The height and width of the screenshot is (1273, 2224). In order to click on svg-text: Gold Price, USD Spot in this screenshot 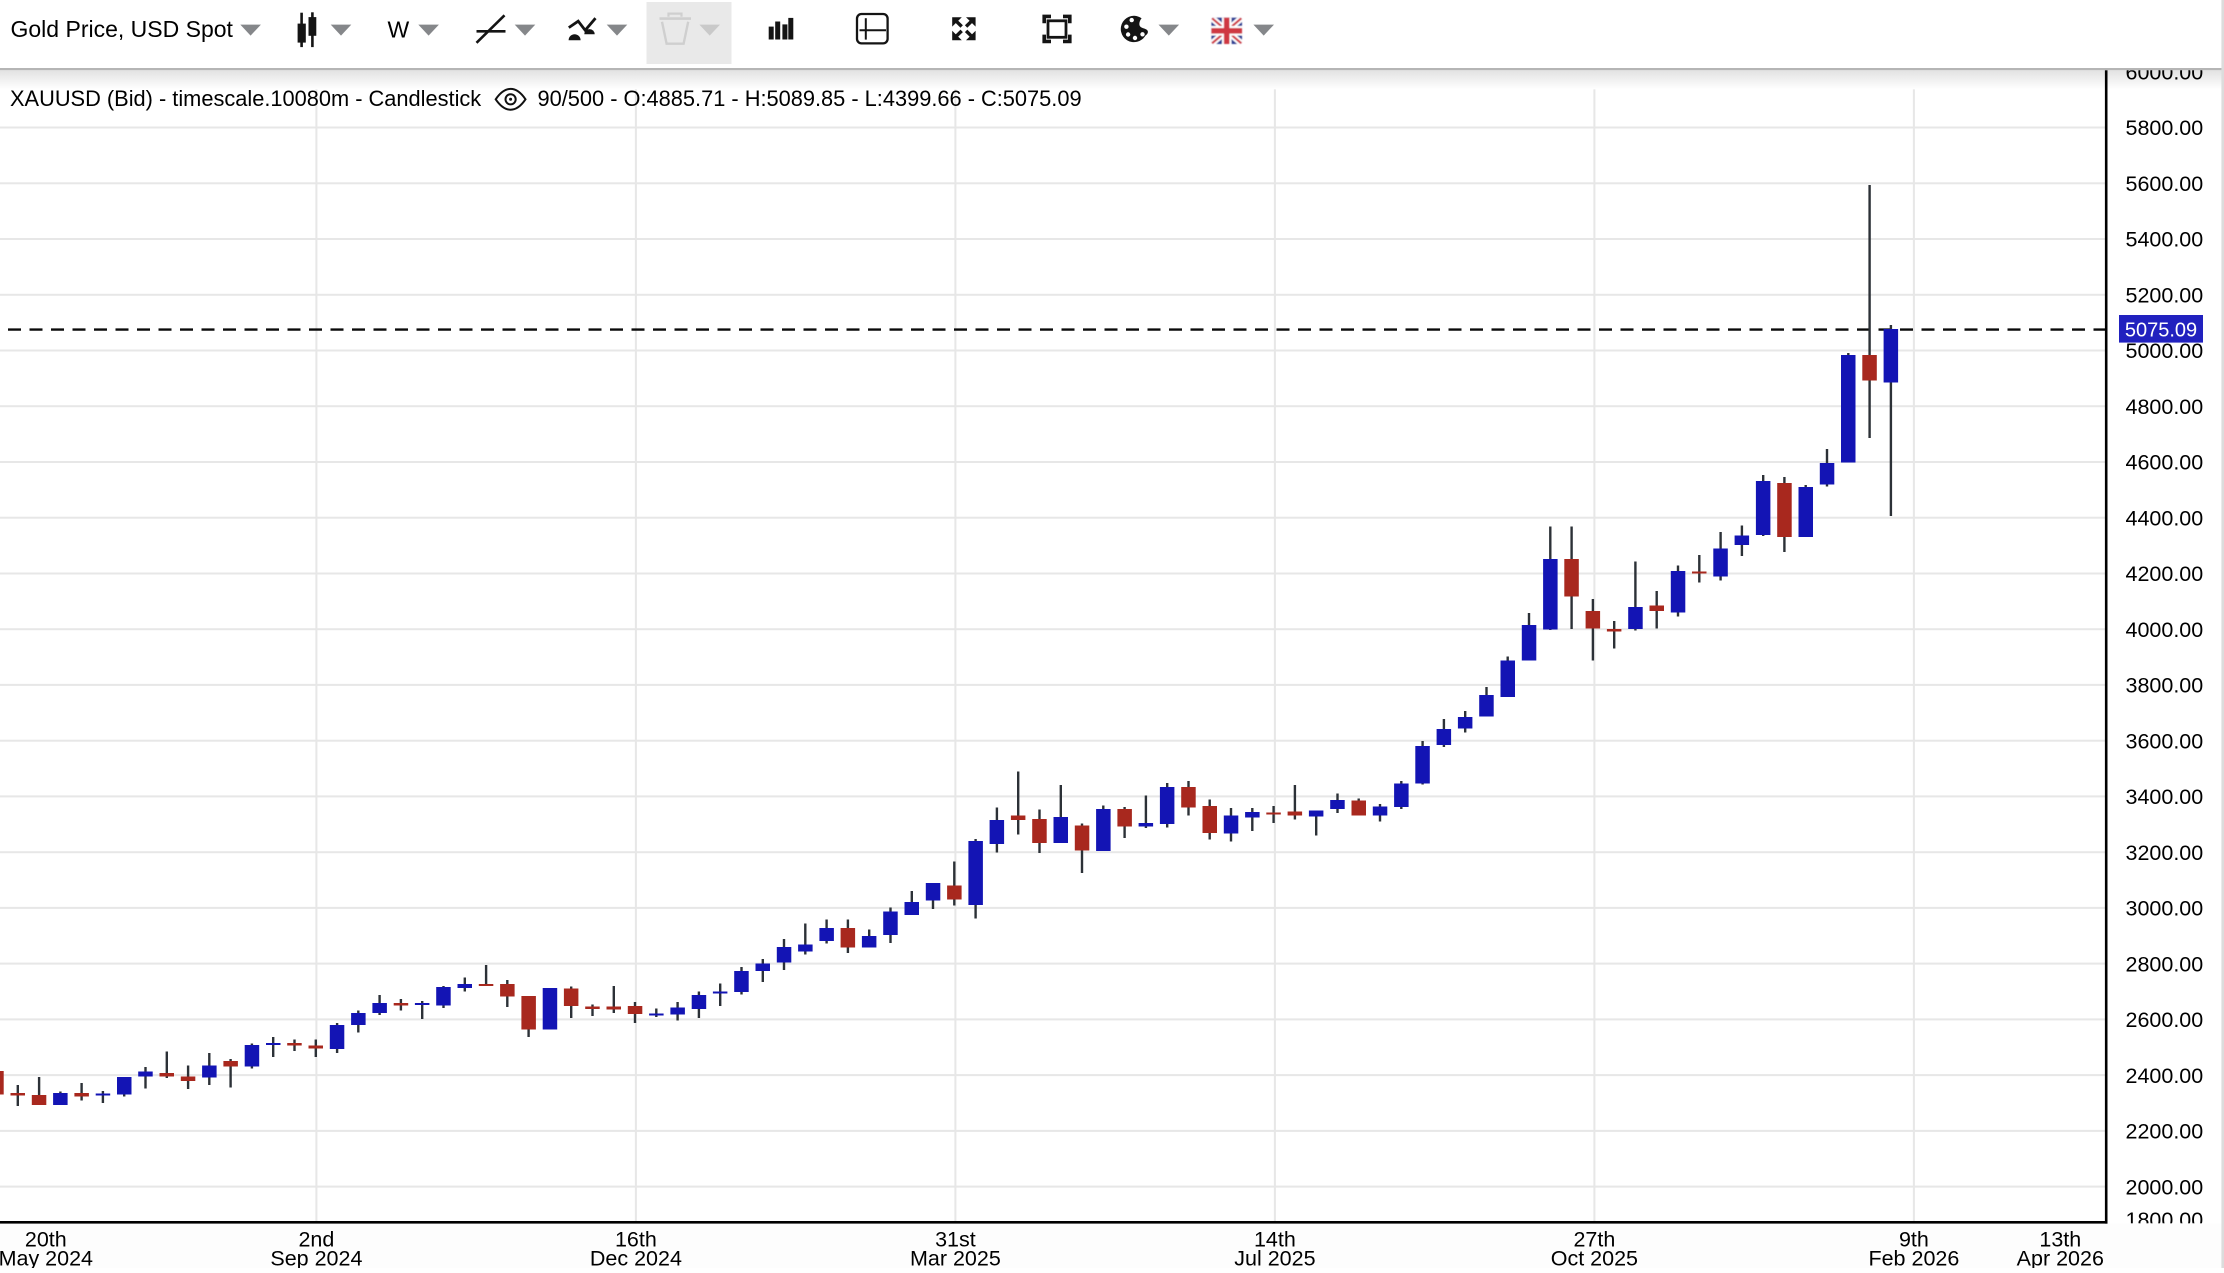, I will do `click(122, 29)`.